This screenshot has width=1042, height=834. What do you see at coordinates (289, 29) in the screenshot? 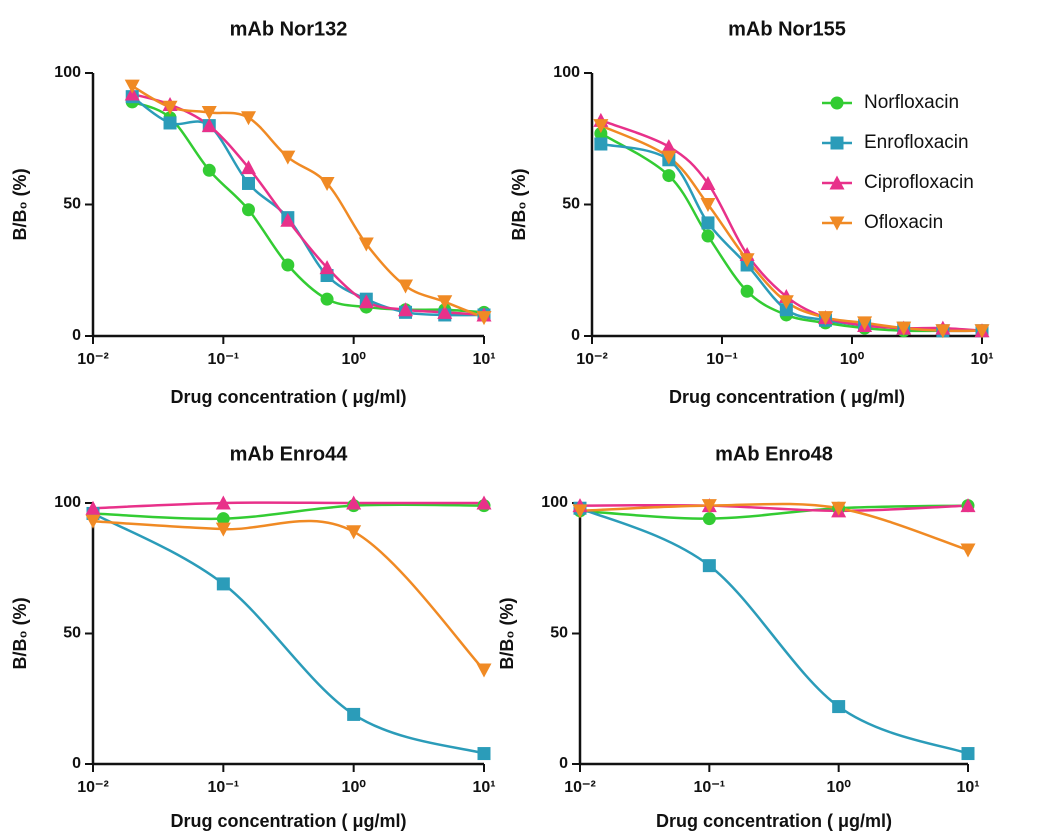
I see `chart-title: mAb Nor132` at bounding box center [289, 29].